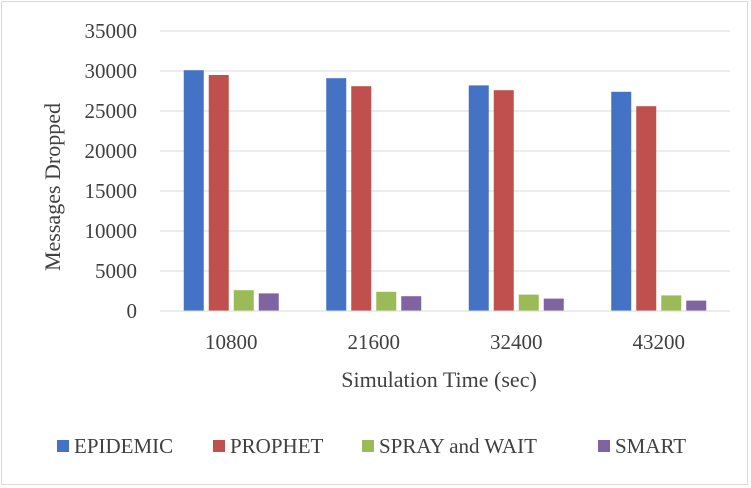  Describe the element at coordinates (445, 342) in the screenshot. I see `x-axis-ticks: 10800 21600 32400 43200` at that location.